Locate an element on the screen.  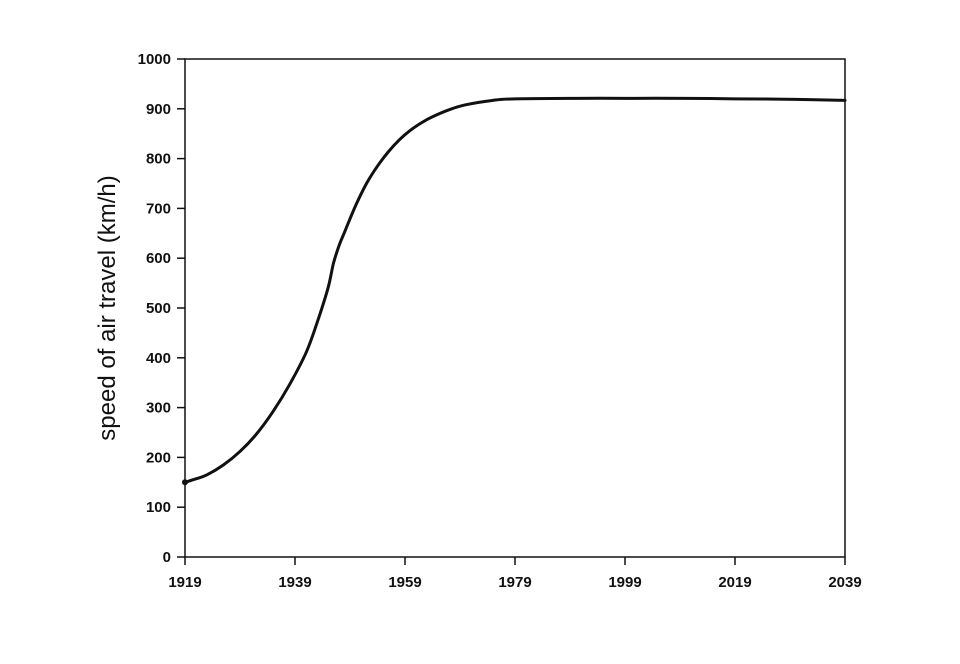
y-axis-title: speed of air travel (km/h) is located at coordinates (107, 307).